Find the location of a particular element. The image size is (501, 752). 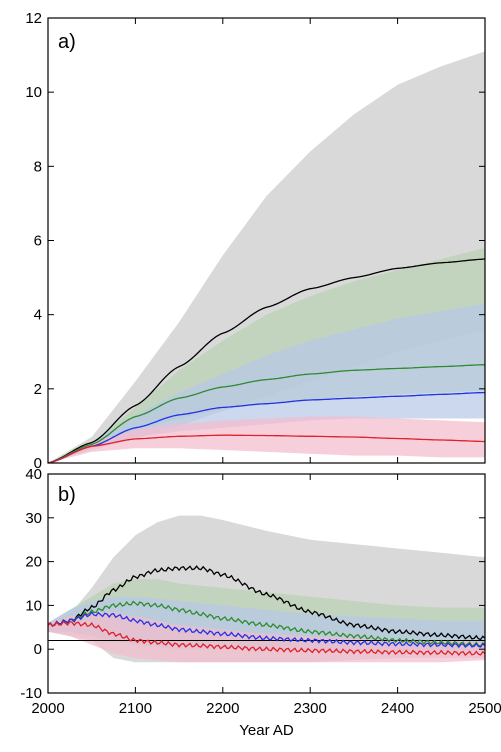

y-tick-label: 12 is located at coordinates (33, 18).